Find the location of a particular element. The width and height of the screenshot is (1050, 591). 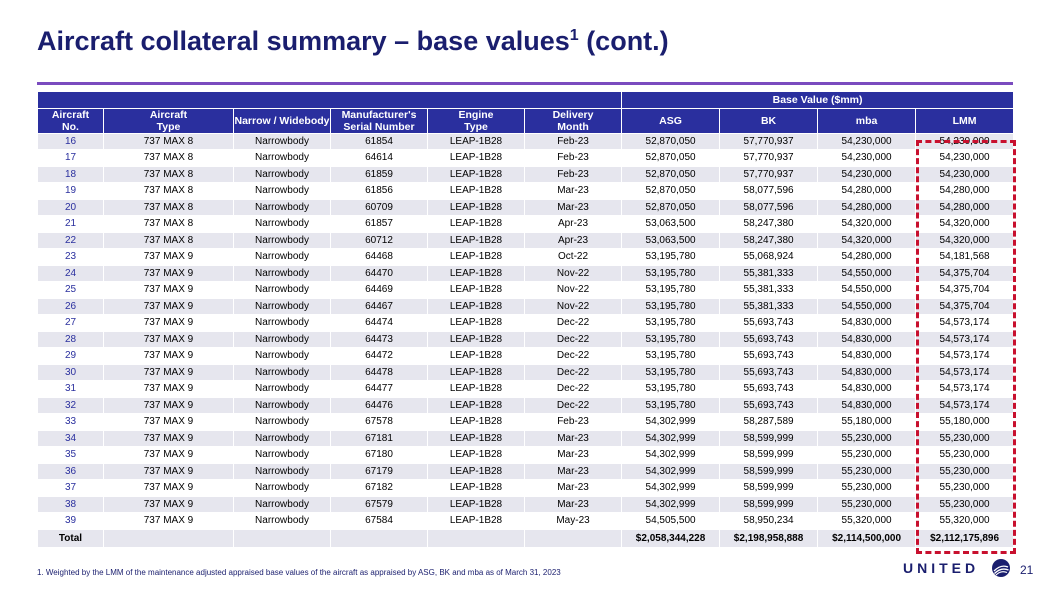

cell-delivery: Nov-22 is located at coordinates (573, 273).